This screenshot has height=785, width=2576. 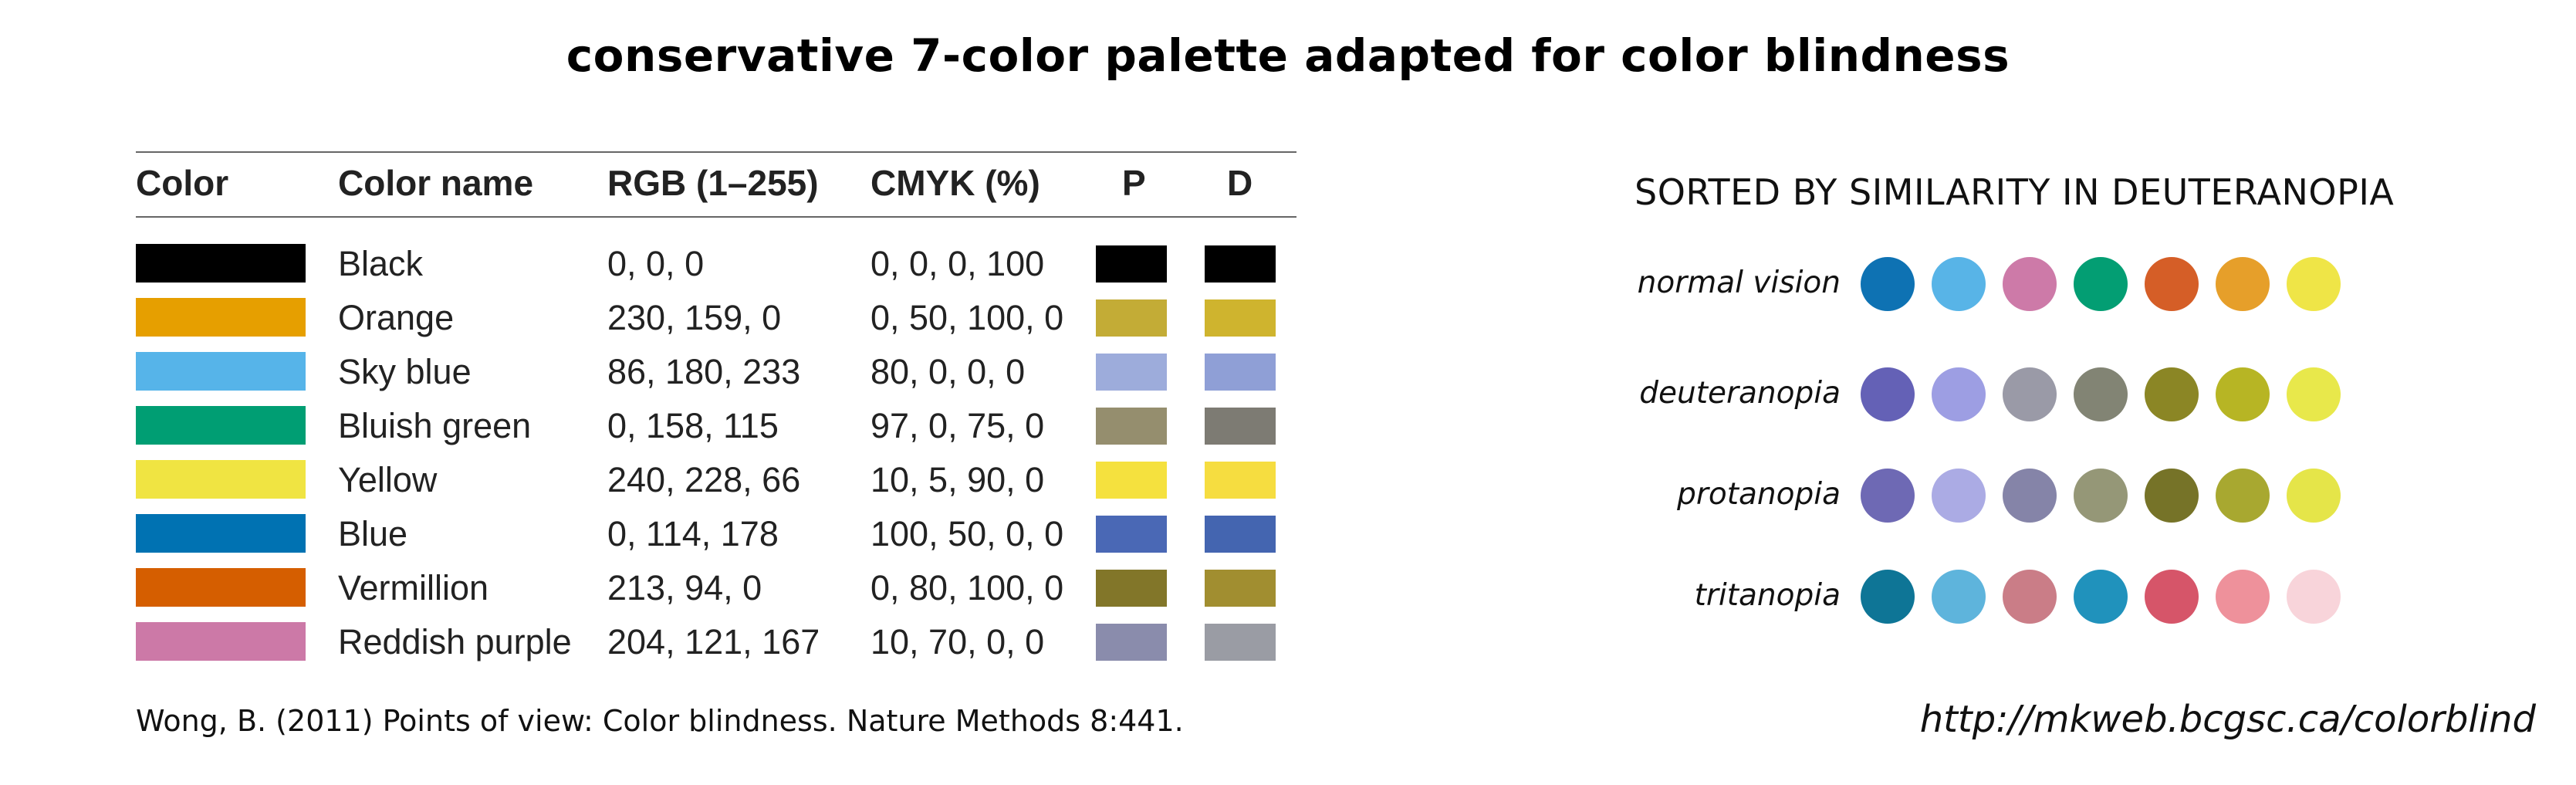 I want to click on cmyk-value: 10, 5, 90, 0, so click(x=957, y=479).